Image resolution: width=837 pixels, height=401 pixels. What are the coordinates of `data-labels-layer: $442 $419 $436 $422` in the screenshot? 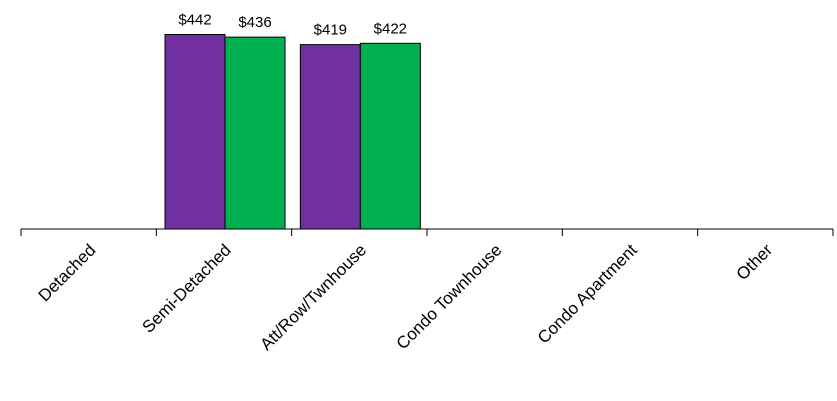 It's located at (292, 25).